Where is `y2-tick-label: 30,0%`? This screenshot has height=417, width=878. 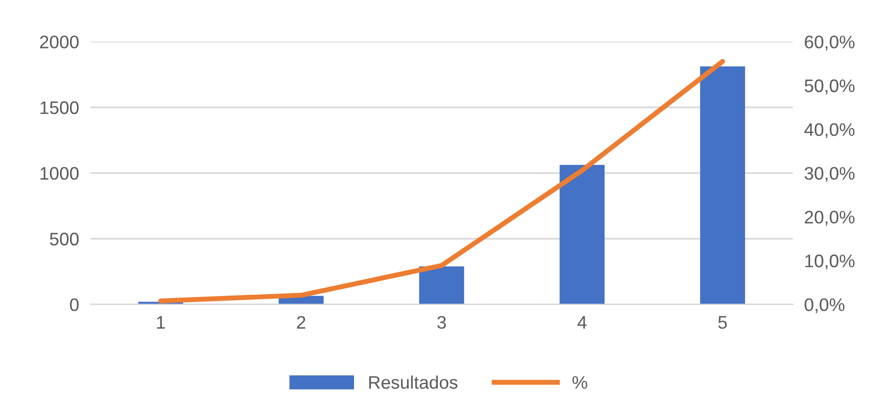
y2-tick-label: 30,0% is located at coordinates (829, 174).